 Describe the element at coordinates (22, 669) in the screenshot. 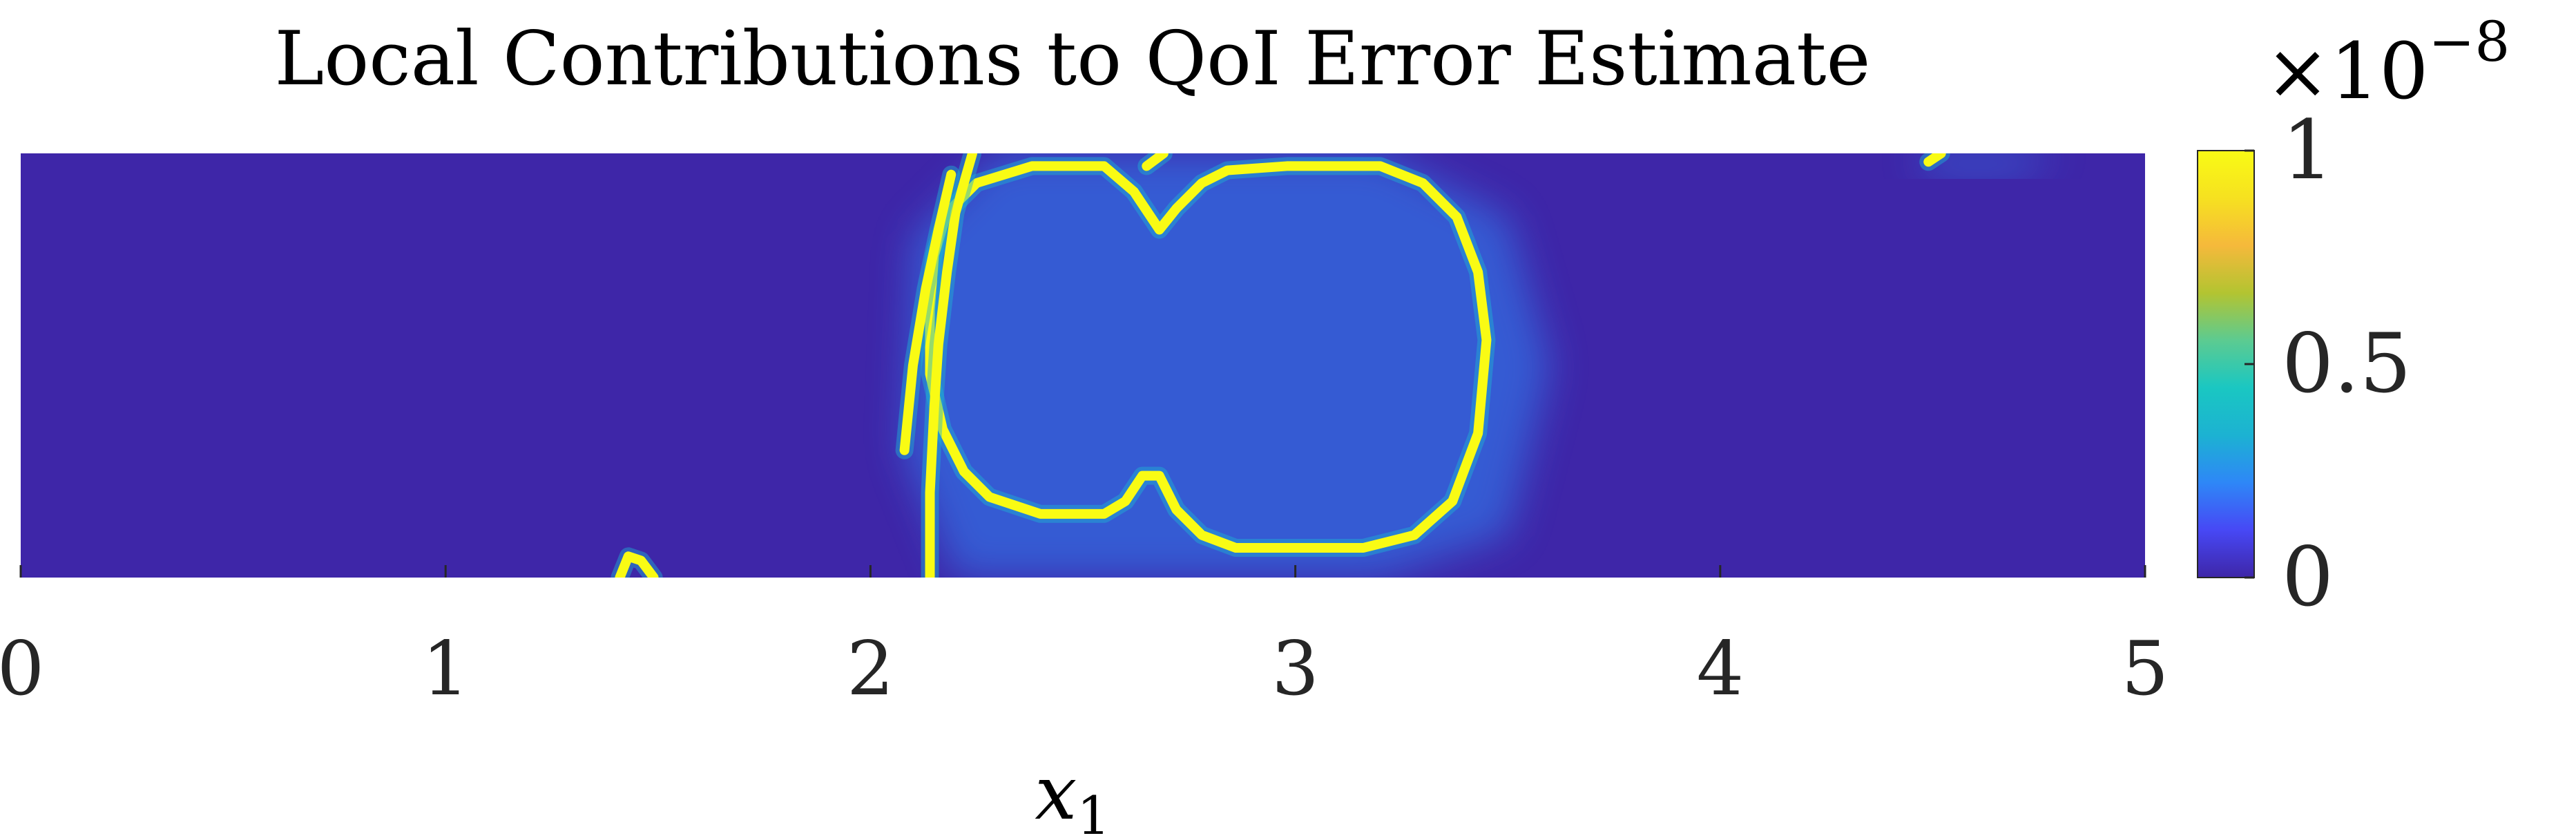

I see `x-tick-label-0: 0` at that location.